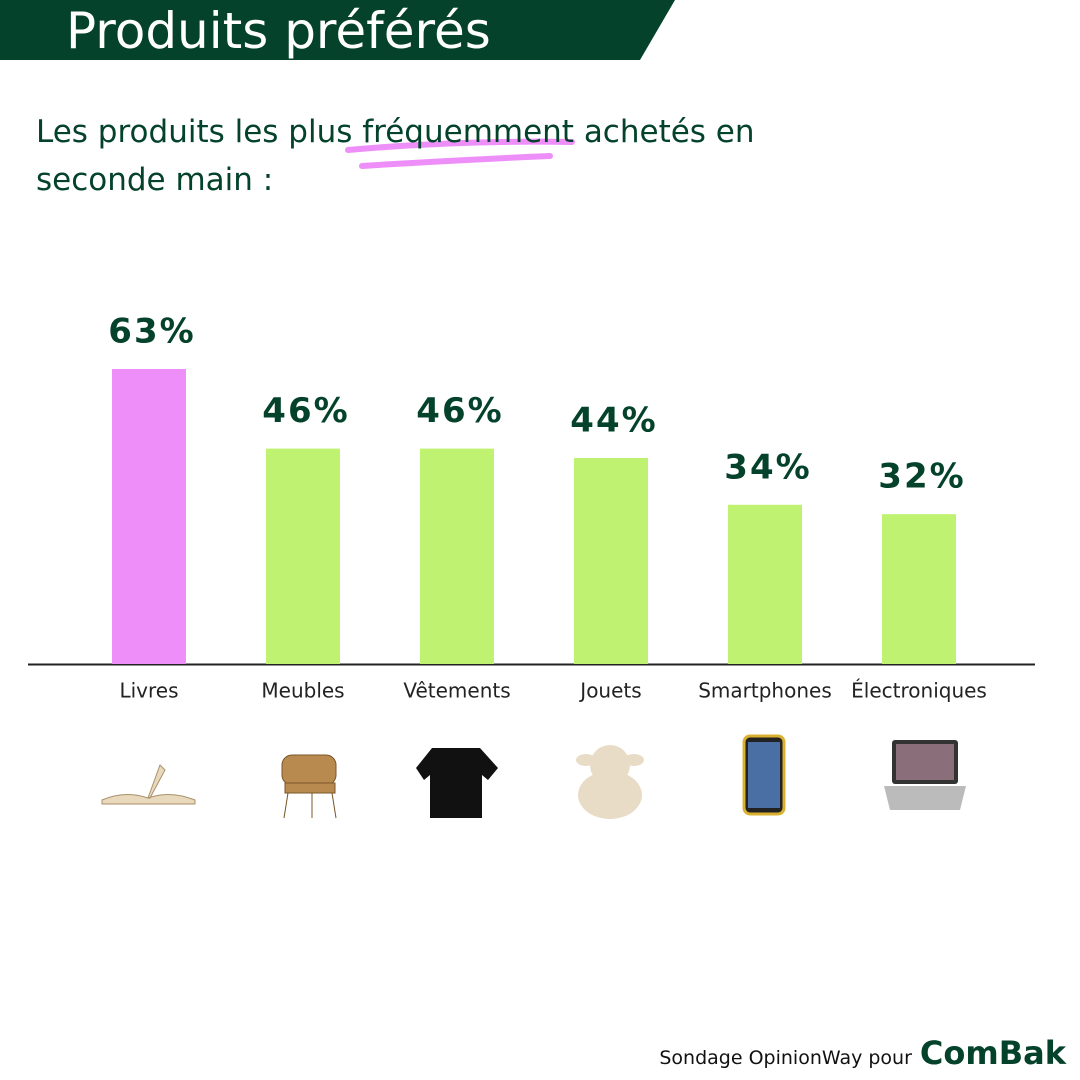 The image size is (1080, 1080). Describe the element at coordinates (456, 691) in the screenshot. I see `x-tick-label: Vêtements` at that location.